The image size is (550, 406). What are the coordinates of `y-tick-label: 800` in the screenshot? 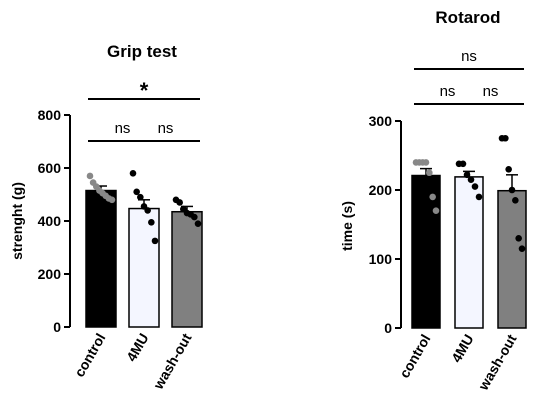 It's located at (50, 115).